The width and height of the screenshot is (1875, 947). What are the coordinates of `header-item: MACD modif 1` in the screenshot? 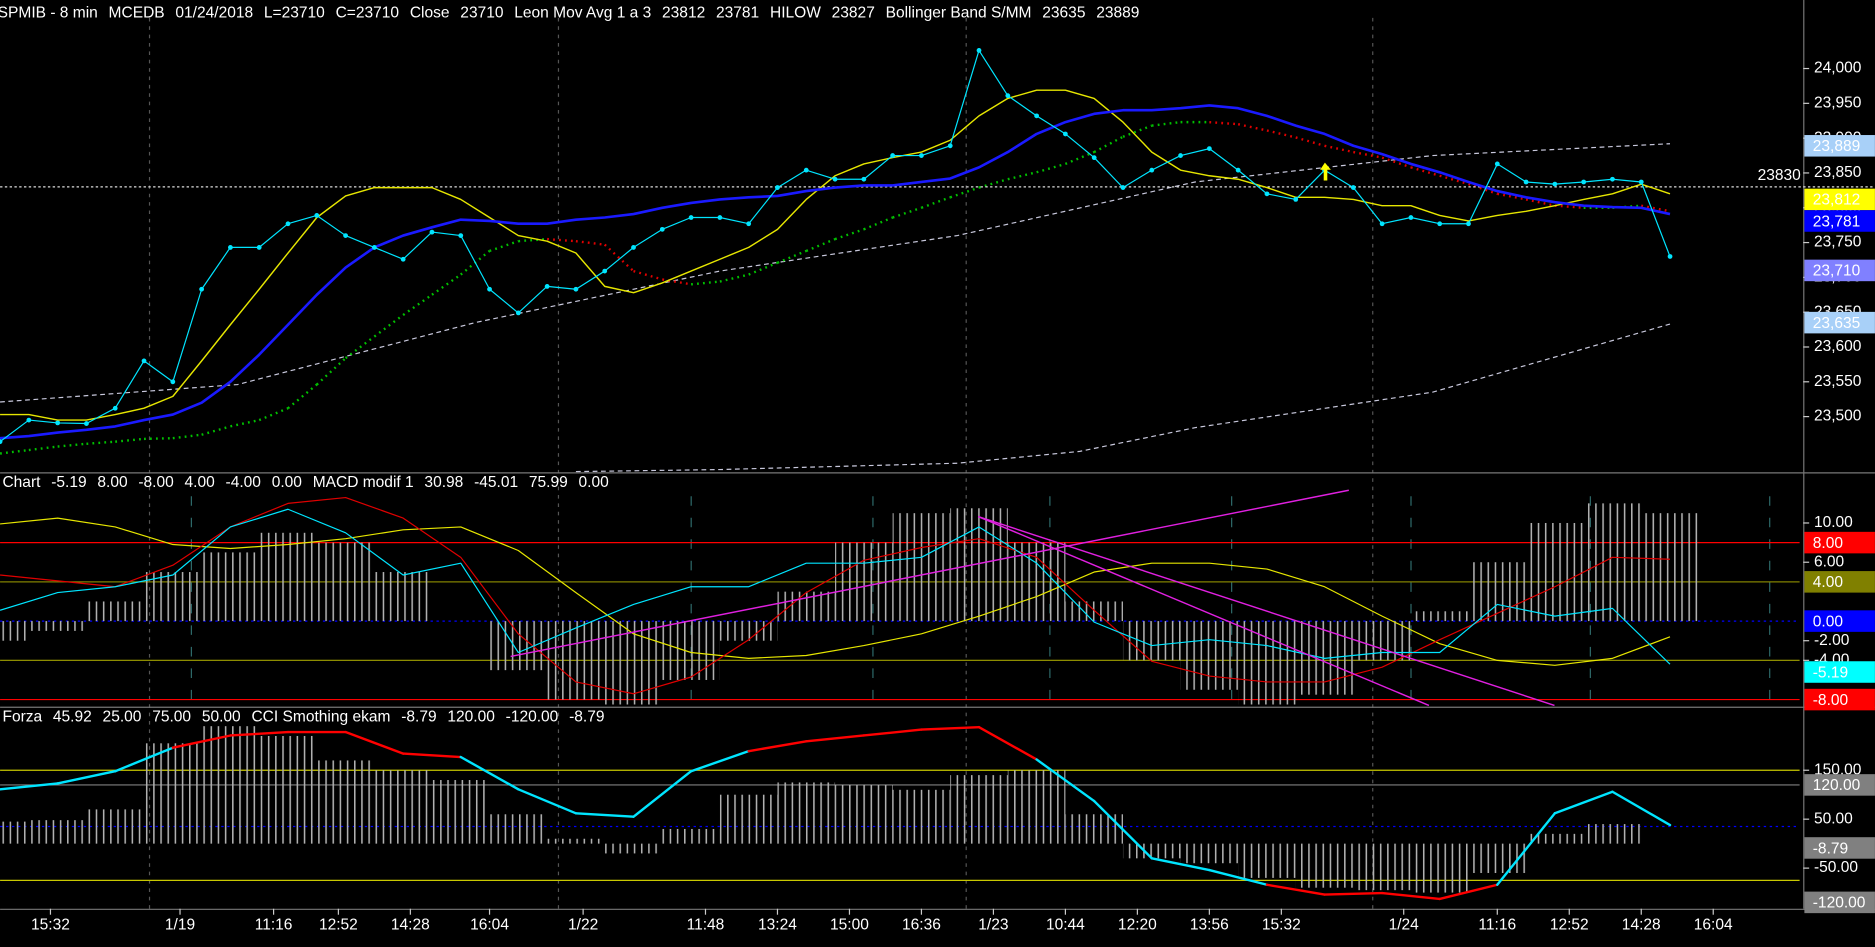 It's located at (363, 482).